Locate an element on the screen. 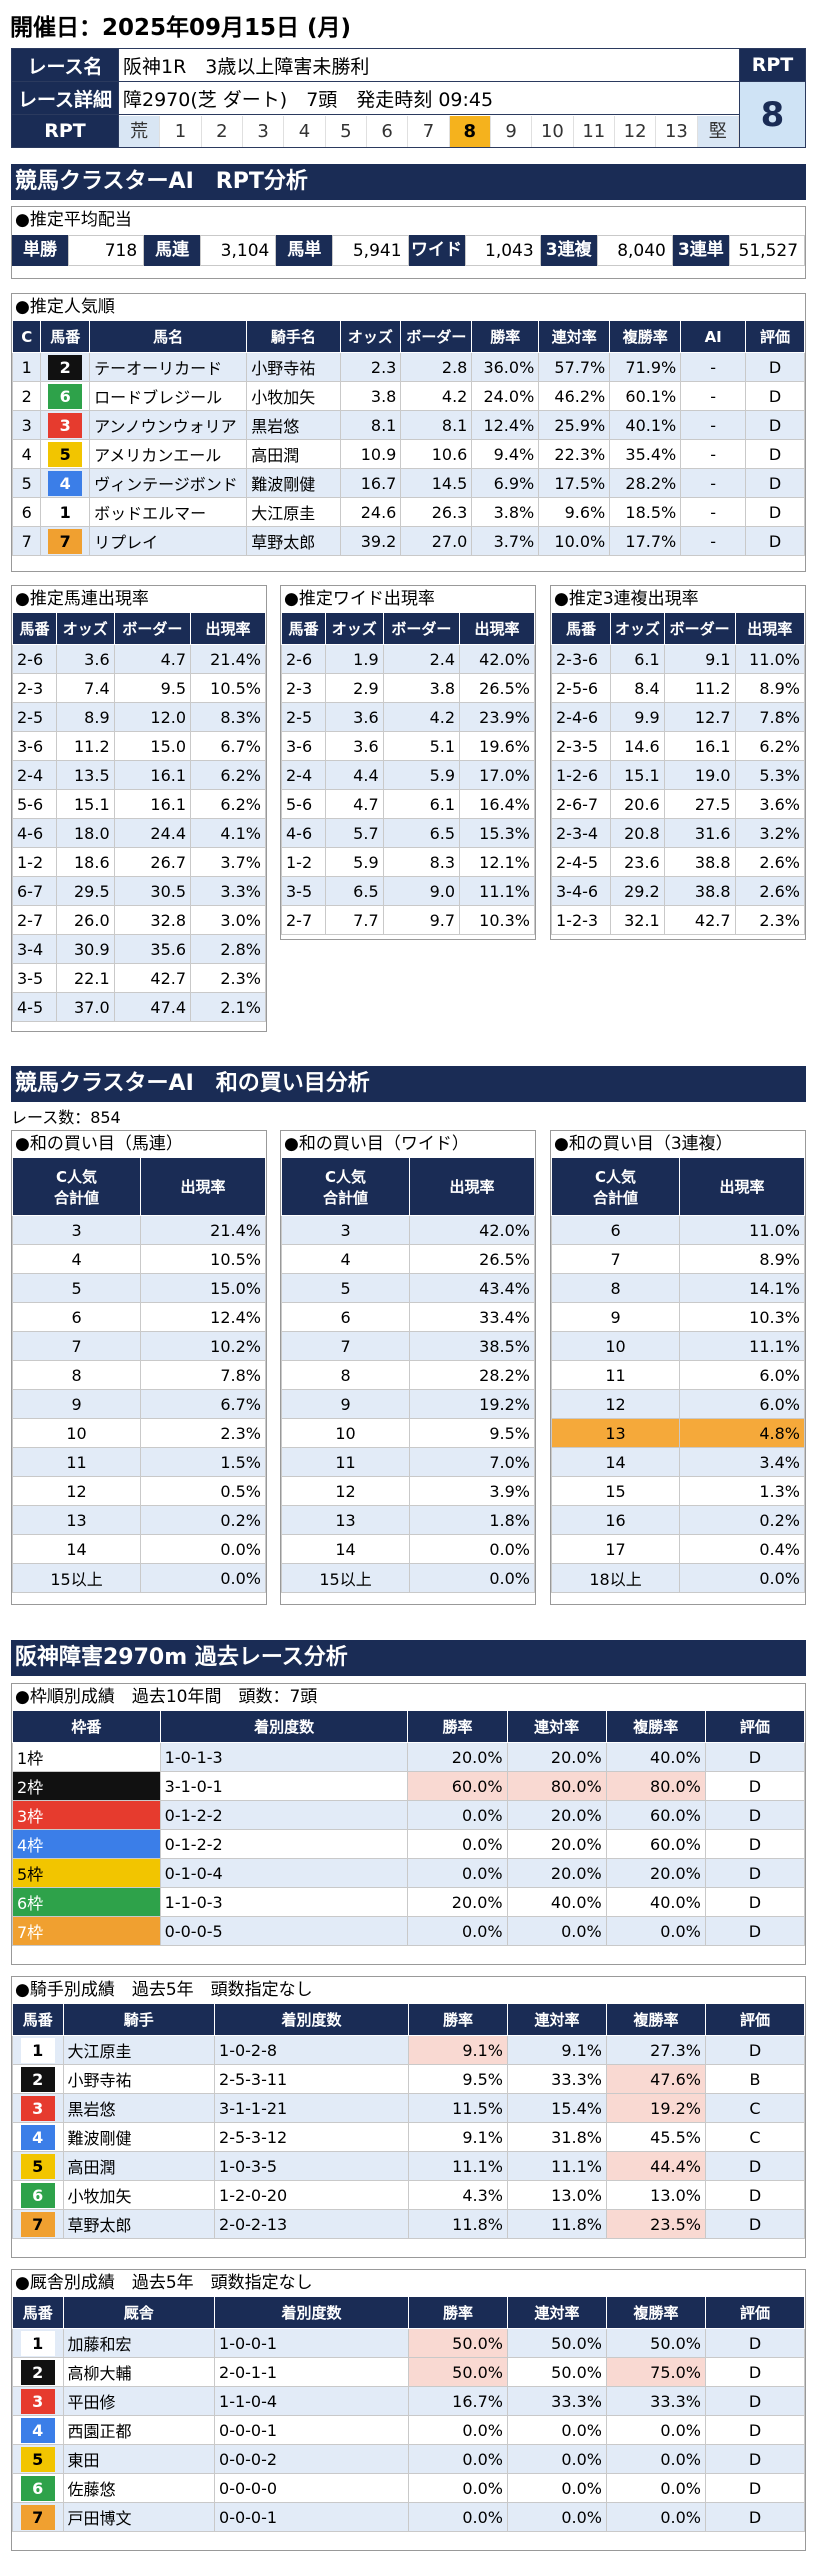 This screenshot has width=817, height=2560. table-cell: 1-0-1-3 is located at coordinates (284, 1757).